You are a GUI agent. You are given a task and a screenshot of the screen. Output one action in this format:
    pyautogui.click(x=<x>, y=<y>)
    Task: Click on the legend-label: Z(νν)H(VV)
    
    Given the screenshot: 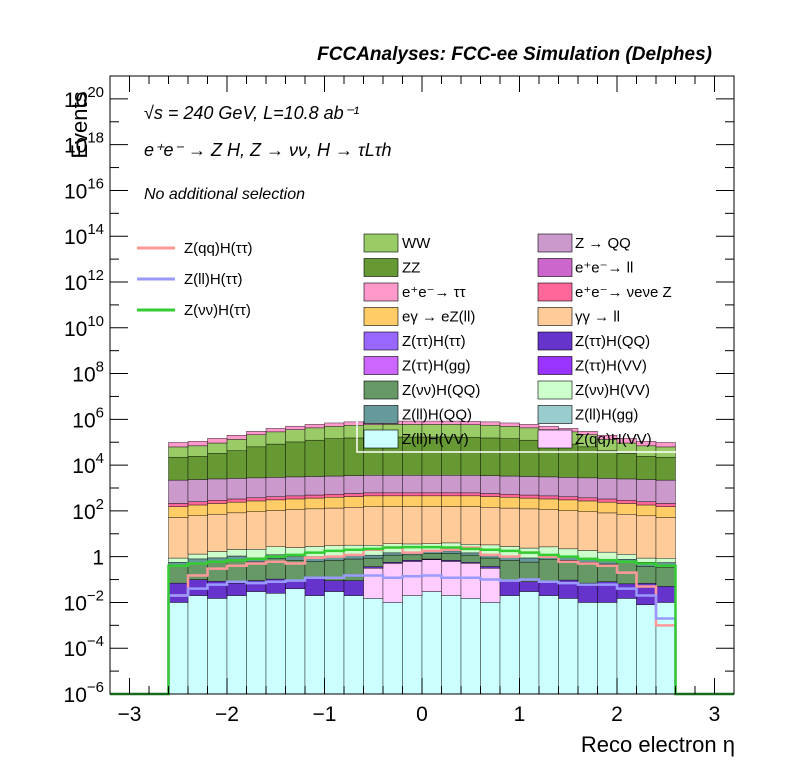 What is the action you would take?
    pyautogui.click(x=612, y=390)
    